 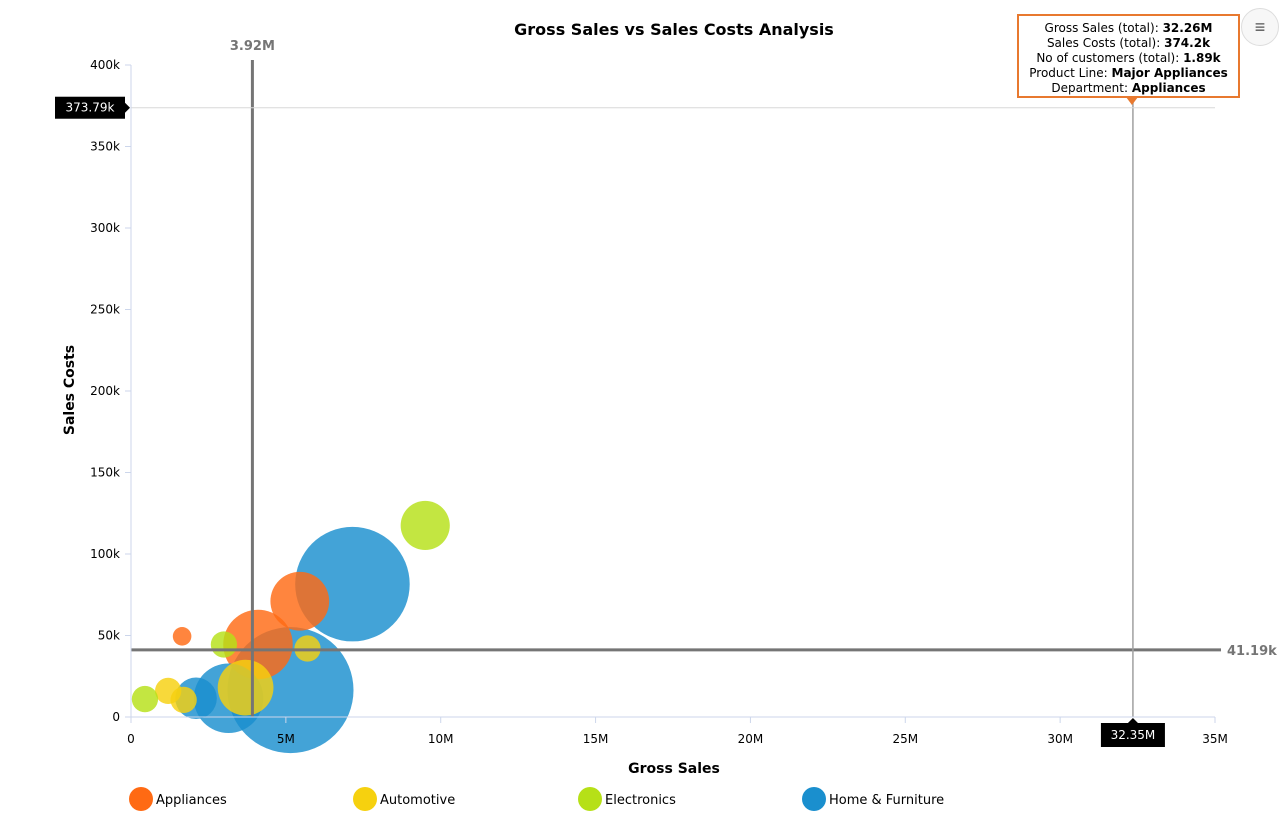 I want to click on legend-item-electronics: Electronics, so click(x=627, y=799).